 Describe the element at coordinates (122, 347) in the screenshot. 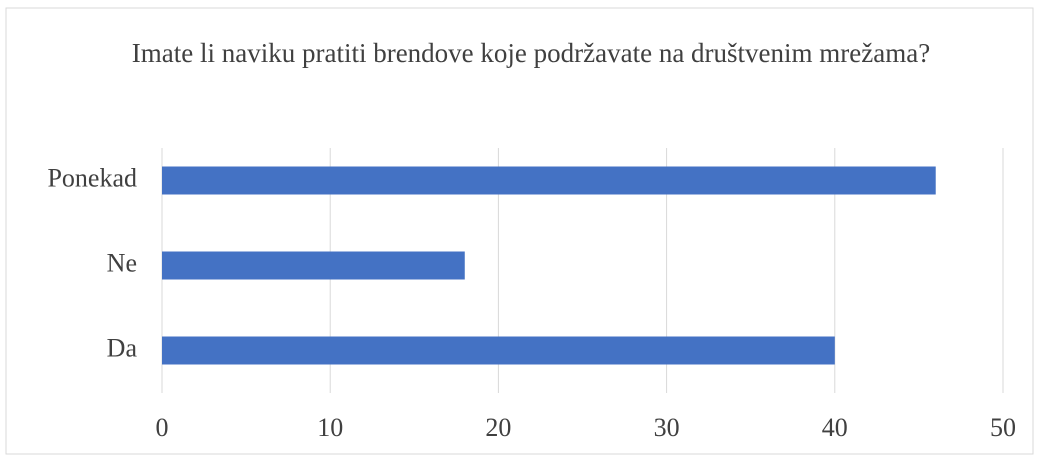

I see `y-tick-label: Da` at that location.